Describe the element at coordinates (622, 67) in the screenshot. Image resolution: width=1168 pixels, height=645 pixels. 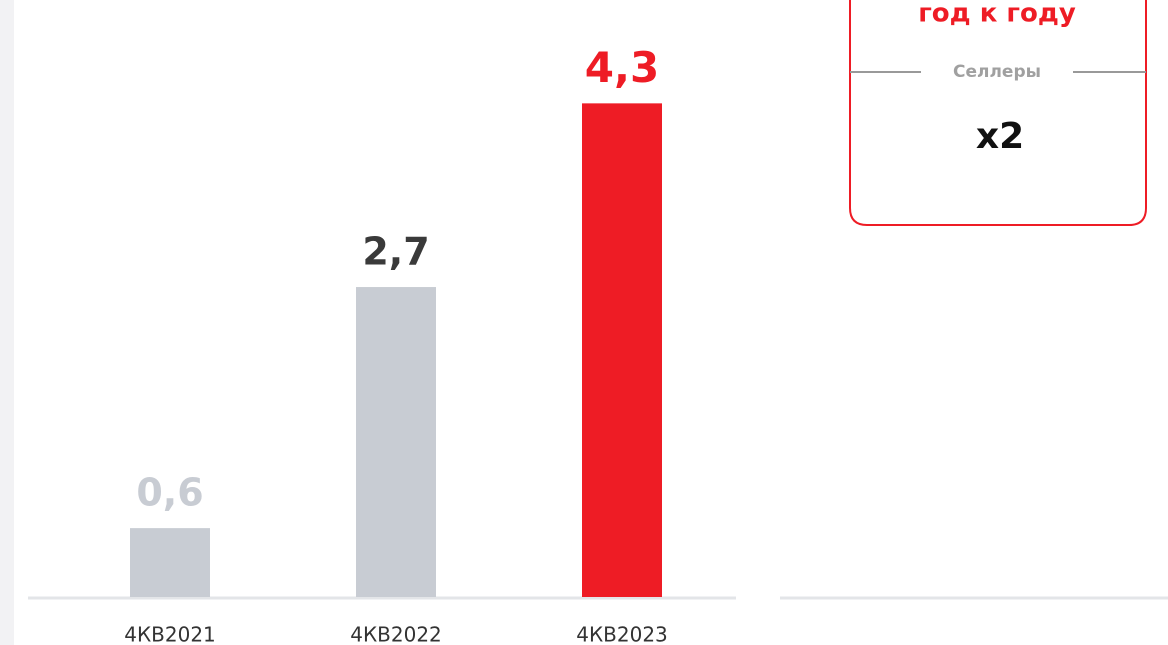
I see `value-label: 4,3` at that location.